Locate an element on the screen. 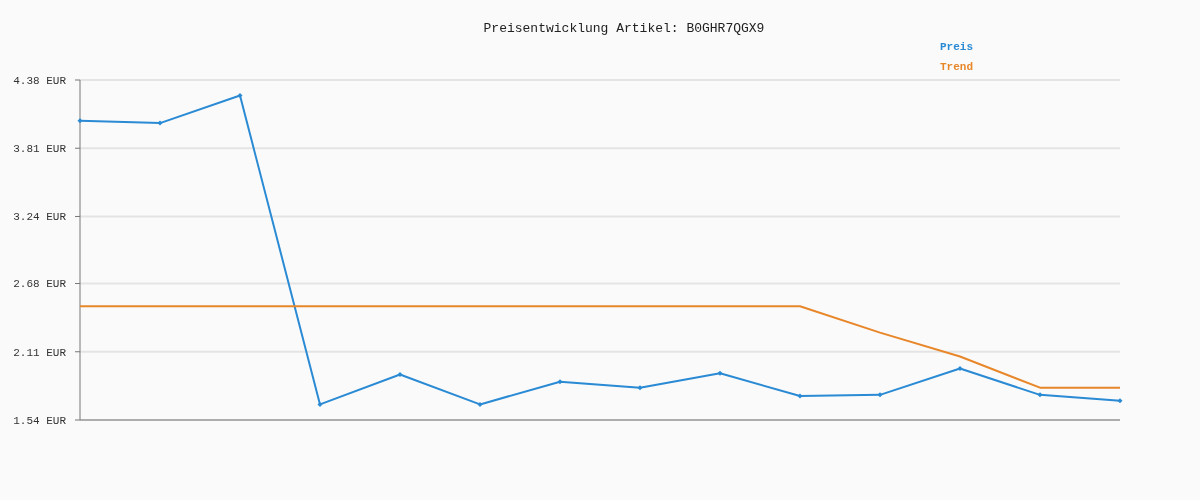  y-tick-label: 3.24 EUR is located at coordinates (40, 217).